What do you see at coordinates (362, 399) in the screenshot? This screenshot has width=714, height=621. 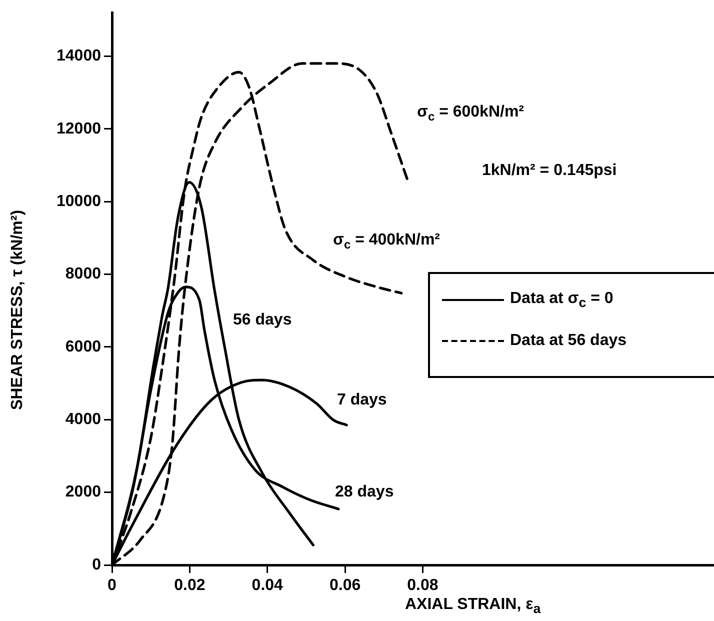 I see `series-label: 7 days` at bounding box center [362, 399].